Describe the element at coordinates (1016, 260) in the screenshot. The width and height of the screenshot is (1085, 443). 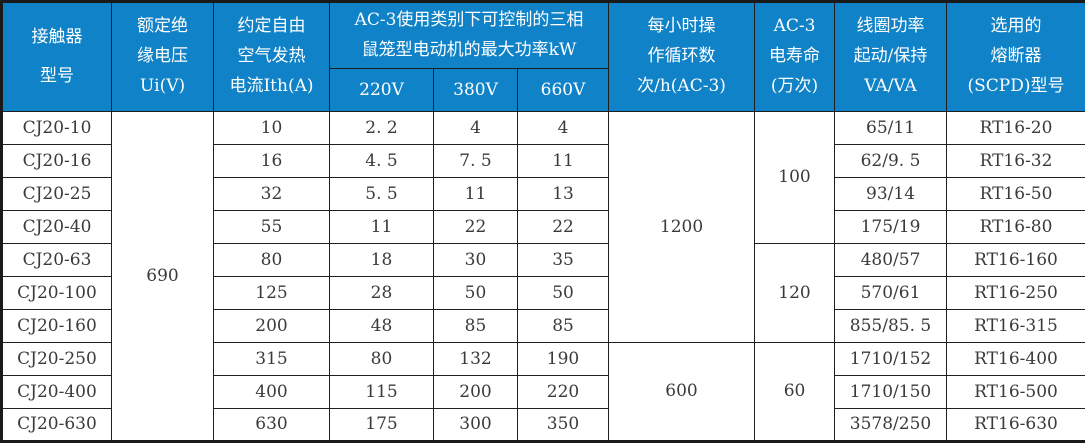
I see `cell-fuse: RT16-160` at that location.